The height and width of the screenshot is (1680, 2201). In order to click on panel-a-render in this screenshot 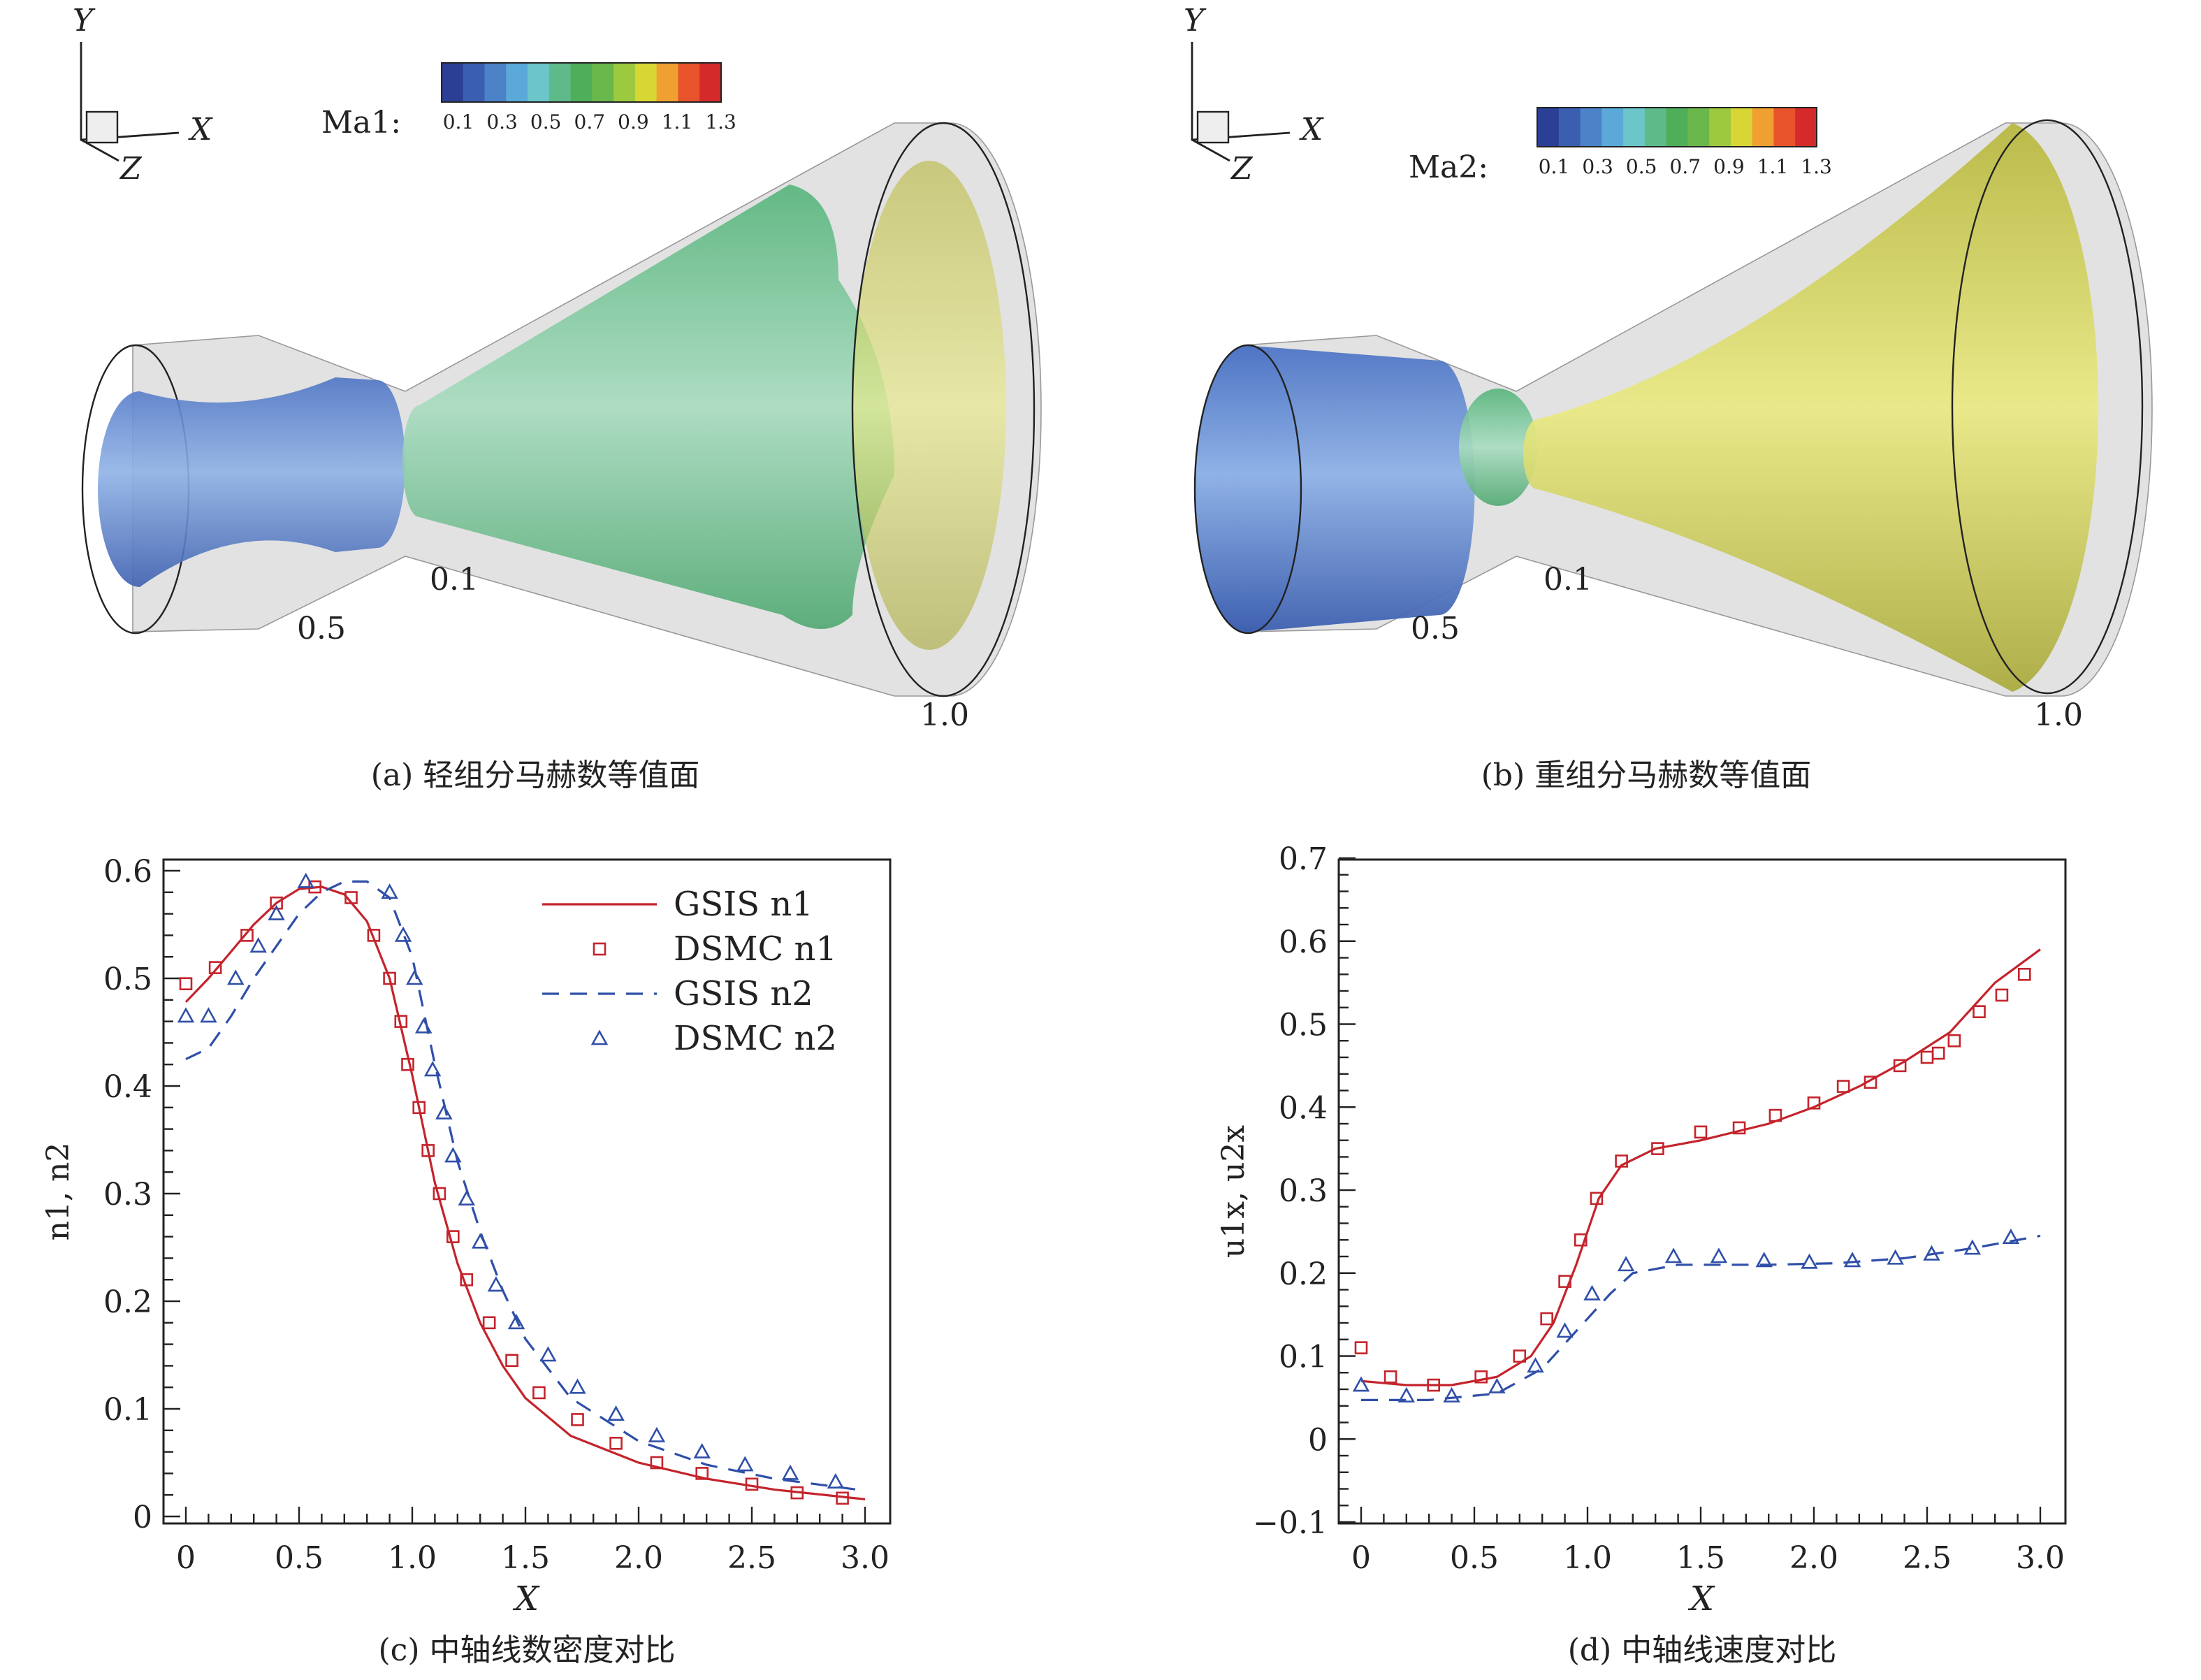, I will do `click(561, 410)`.